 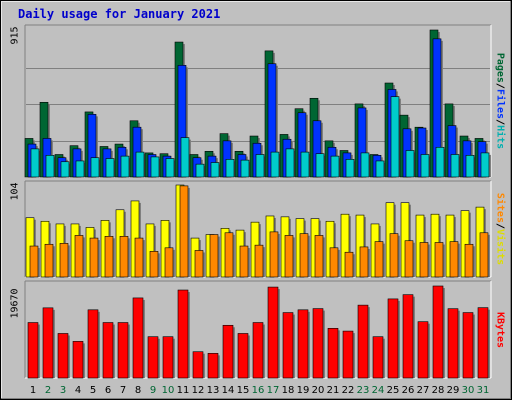 I want to click on x-tick-label: 3, so click(x=63, y=390).